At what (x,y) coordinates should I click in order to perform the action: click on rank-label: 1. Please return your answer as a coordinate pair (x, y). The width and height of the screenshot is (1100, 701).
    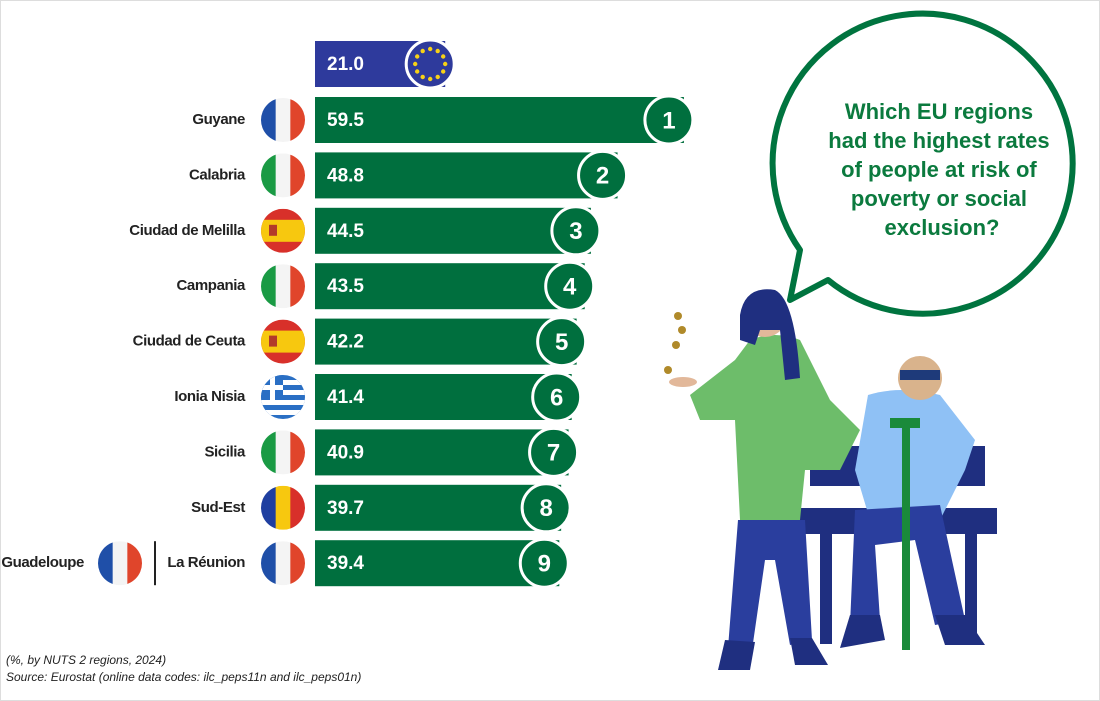
    Looking at the image, I should click on (668, 120).